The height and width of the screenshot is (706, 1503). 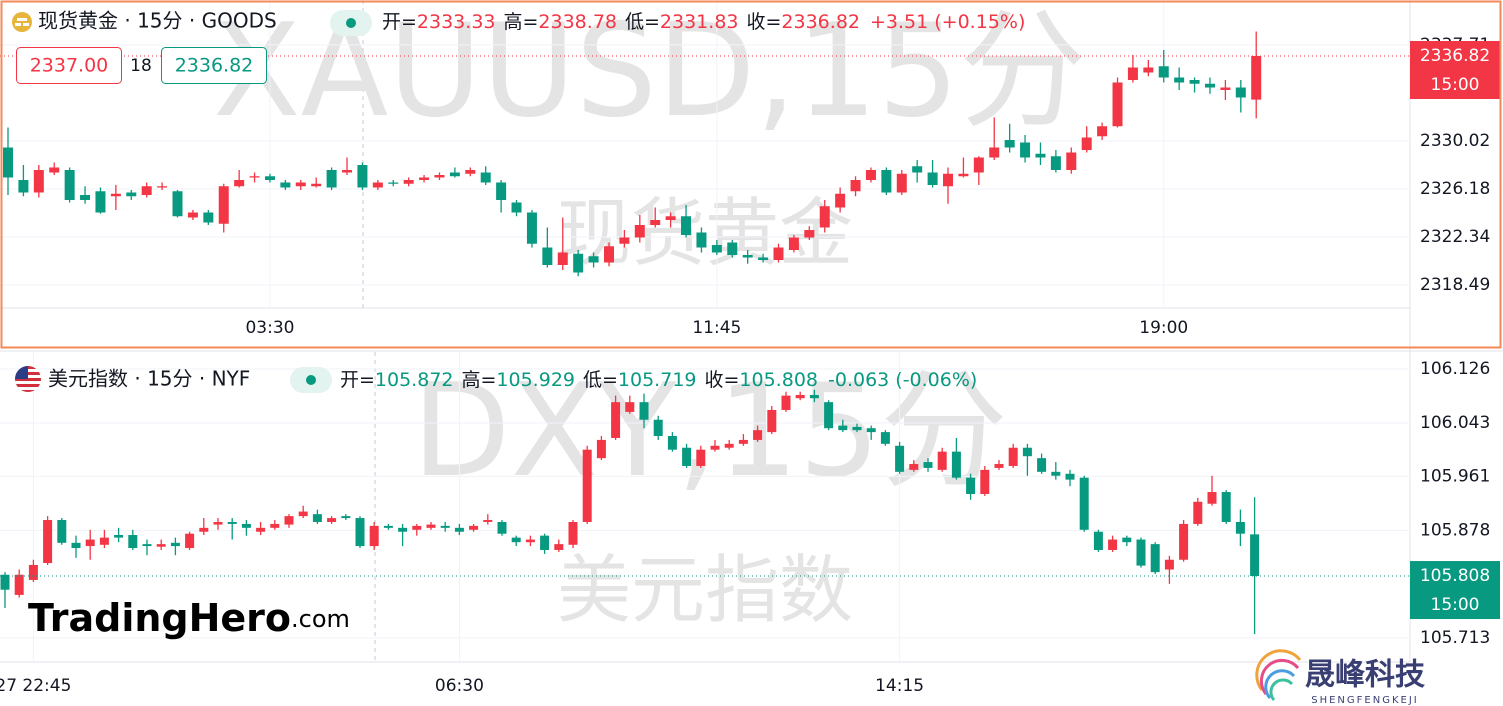 I want to click on ohlc-label: 高=, so click(x=479, y=380).